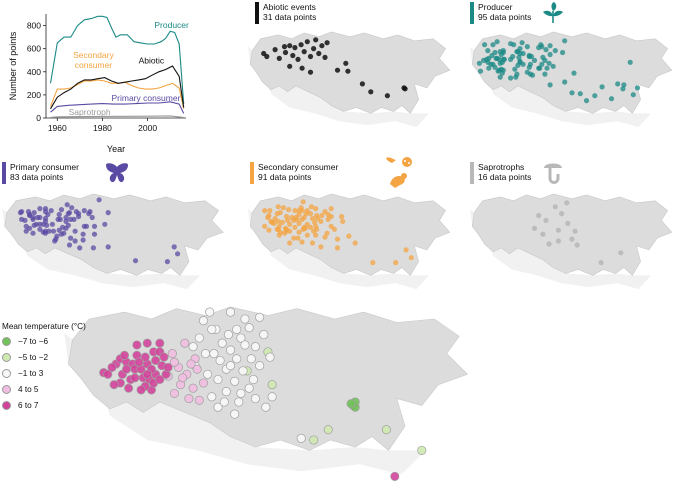  Describe the element at coordinates (505, 177) in the screenshot. I see `saprotroph-count: 16 data points` at that location.